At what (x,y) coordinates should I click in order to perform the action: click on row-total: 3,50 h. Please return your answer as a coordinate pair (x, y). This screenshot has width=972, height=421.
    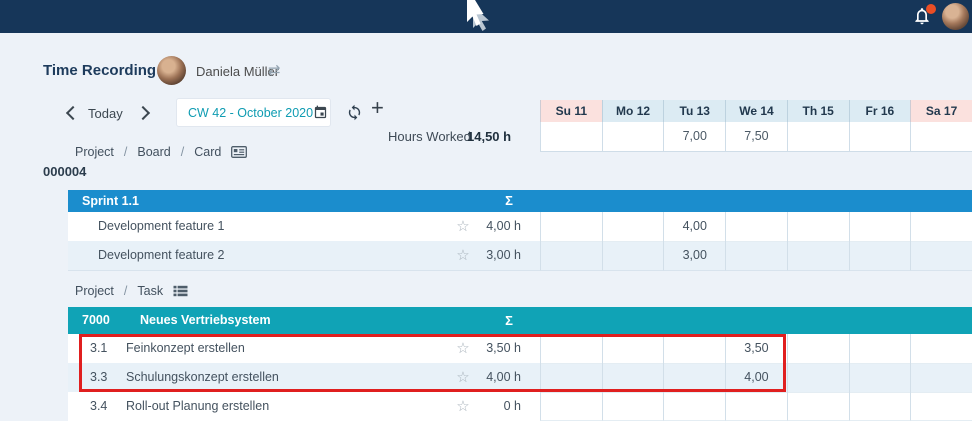
    Looking at the image, I should click on (503, 348).